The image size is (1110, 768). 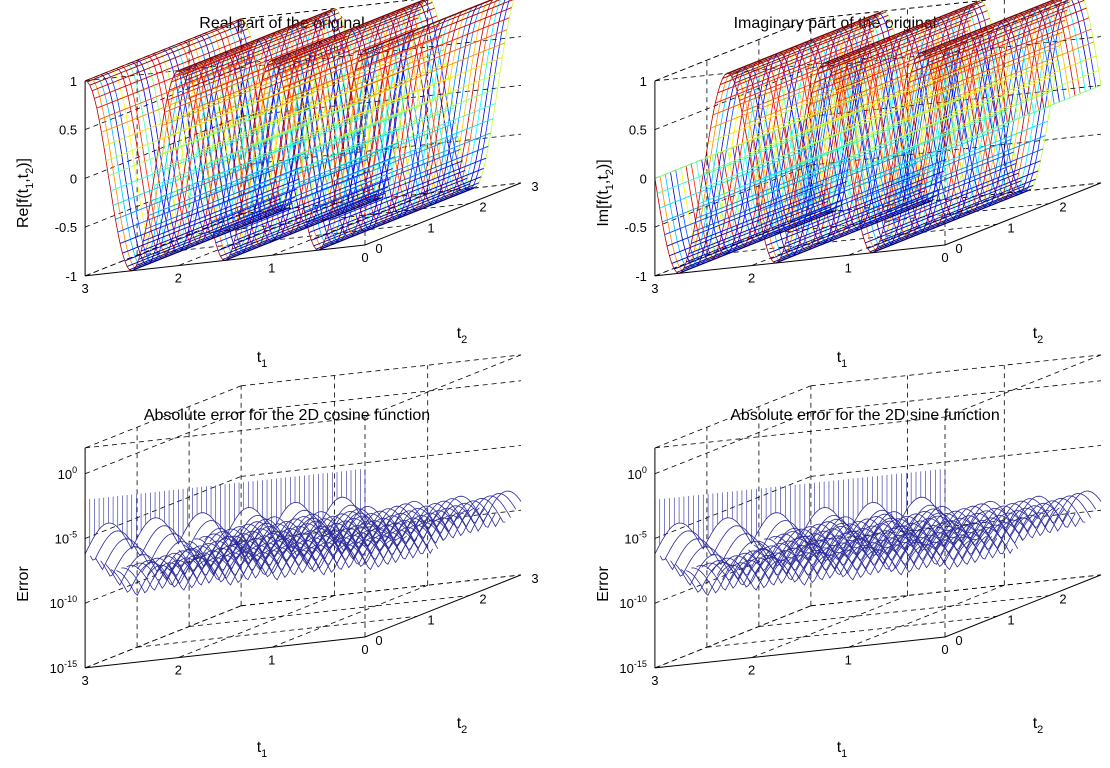 What do you see at coordinates (632, 667) in the screenshot?
I see `z-tick-label: 10-15` at bounding box center [632, 667].